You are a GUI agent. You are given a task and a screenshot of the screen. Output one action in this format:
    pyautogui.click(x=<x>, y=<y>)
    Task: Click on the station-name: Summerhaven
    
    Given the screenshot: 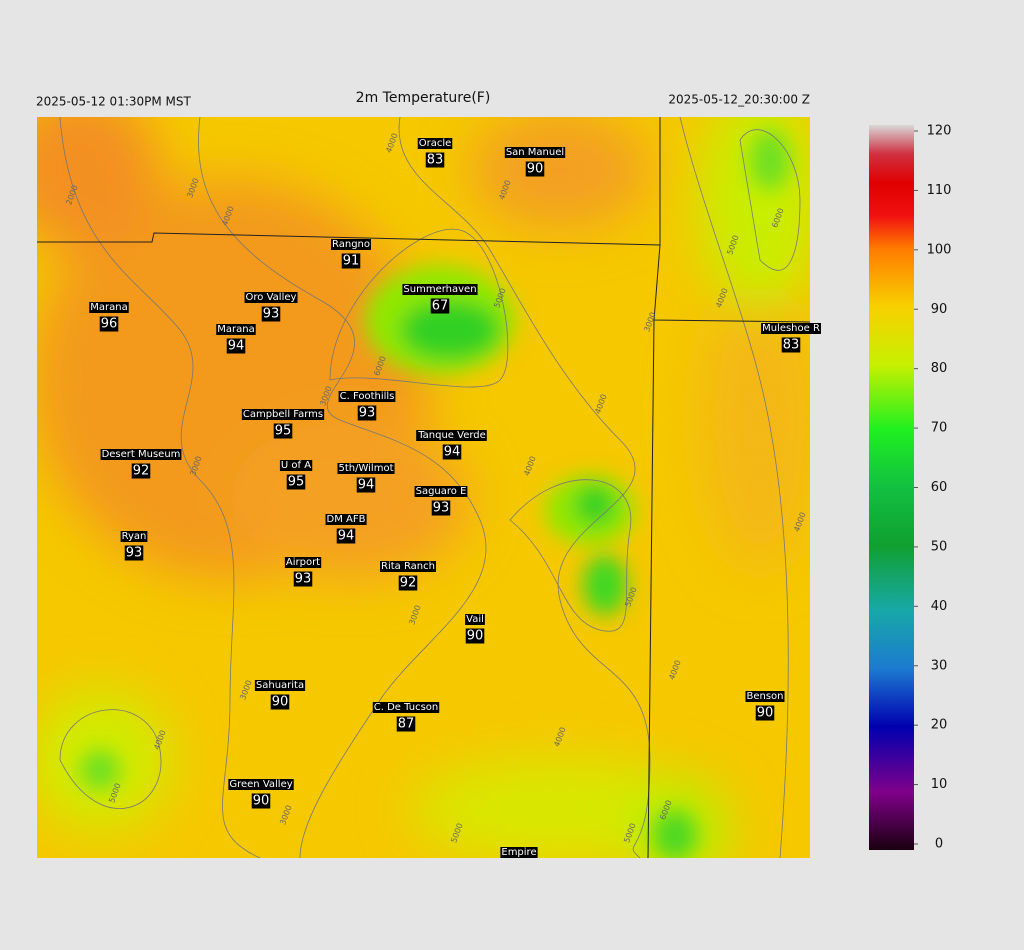 What is the action you would take?
    pyautogui.click(x=439, y=289)
    